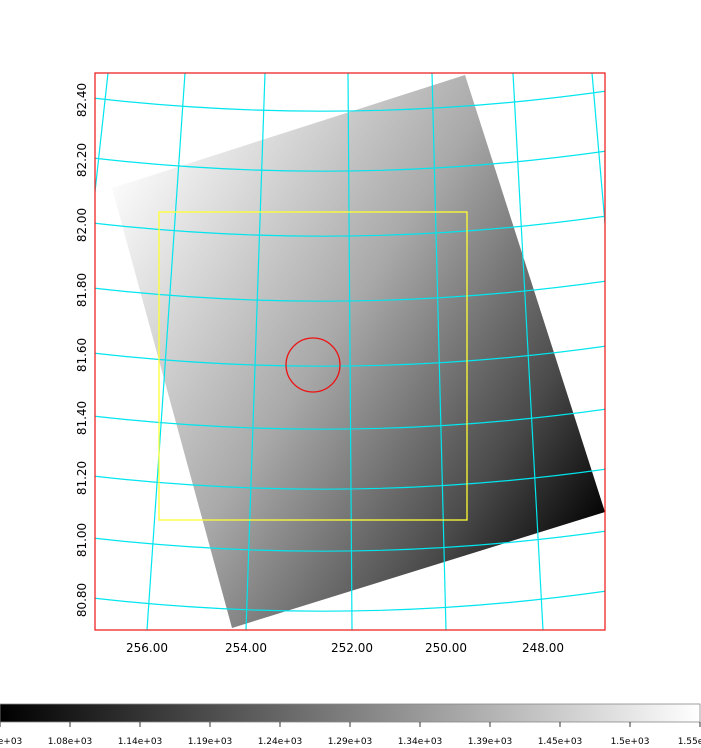 The height and width of the screenshot is (748, 701). Describe the element at coordinates (82, 600) in the screenshot. I see `y-label: 80.80` at that location.